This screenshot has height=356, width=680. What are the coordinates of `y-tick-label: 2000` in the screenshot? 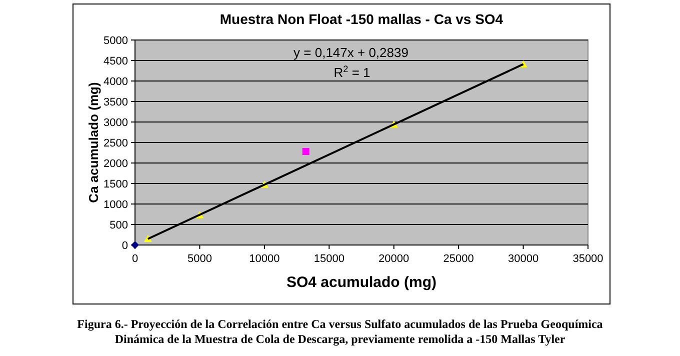 It's located at (116, 164).